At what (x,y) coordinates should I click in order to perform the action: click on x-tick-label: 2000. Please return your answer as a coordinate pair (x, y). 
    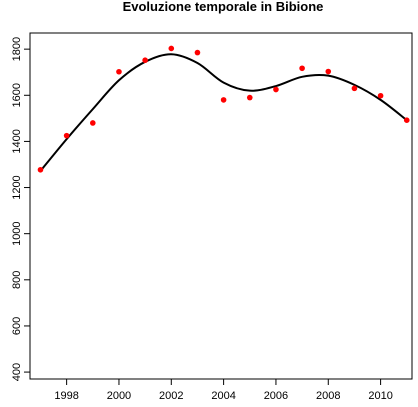
    Looking at the image, I should click on (119, 396).